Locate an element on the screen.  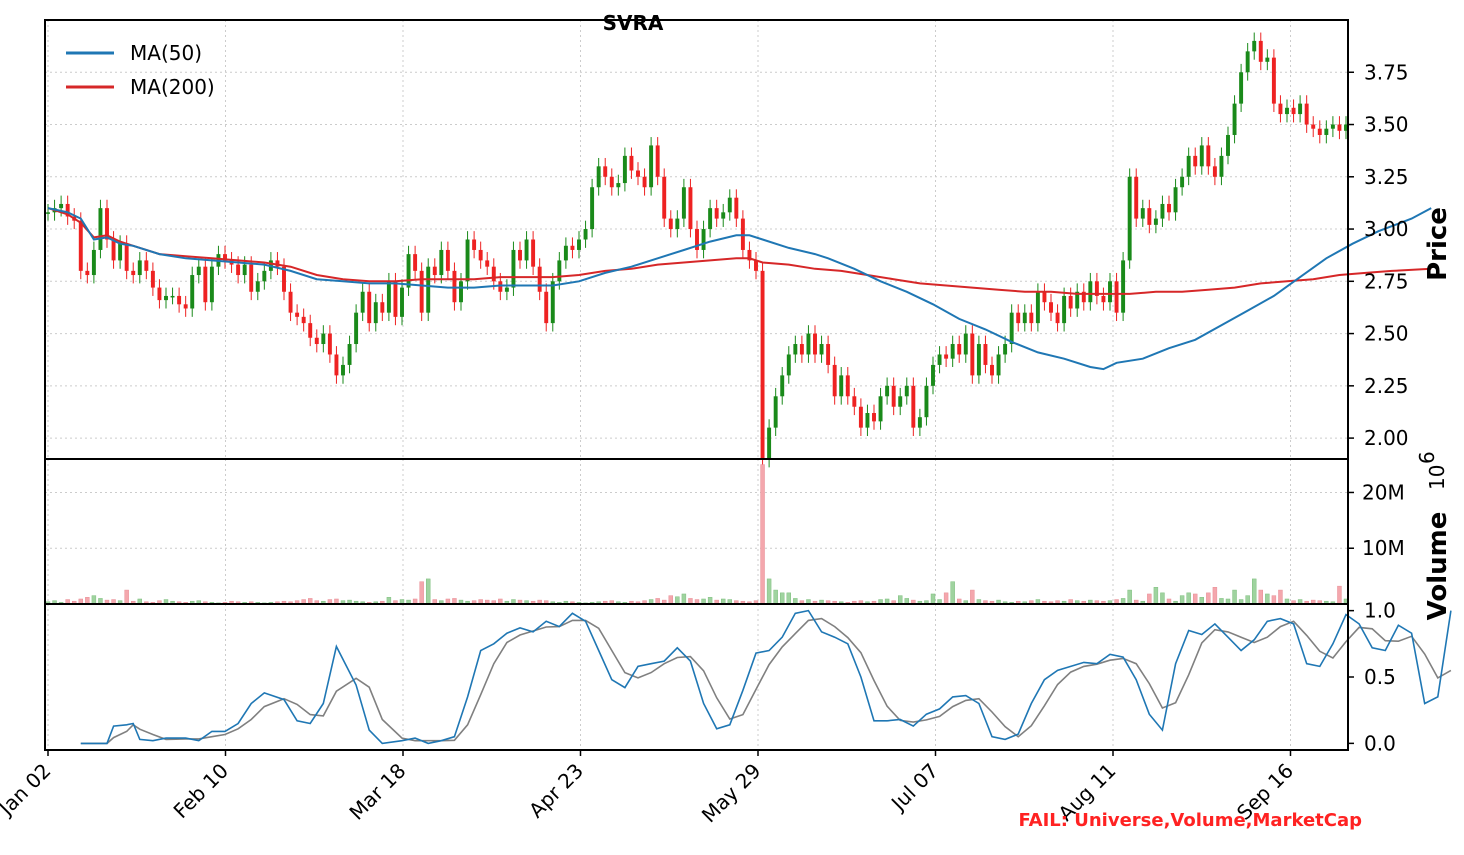
volume-bars is located at coordinates (697, 534).